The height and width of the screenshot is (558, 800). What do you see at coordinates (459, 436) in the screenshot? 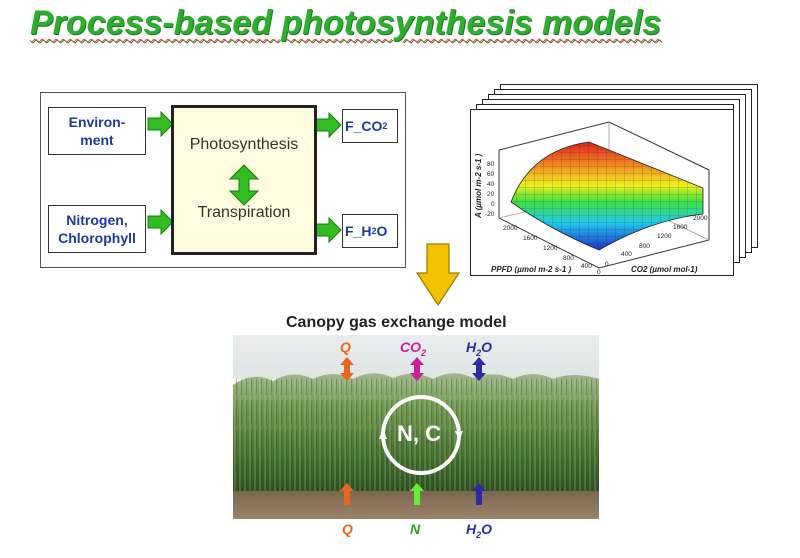
I see `cycle-arrow-right` at bounding box center [459, 436].